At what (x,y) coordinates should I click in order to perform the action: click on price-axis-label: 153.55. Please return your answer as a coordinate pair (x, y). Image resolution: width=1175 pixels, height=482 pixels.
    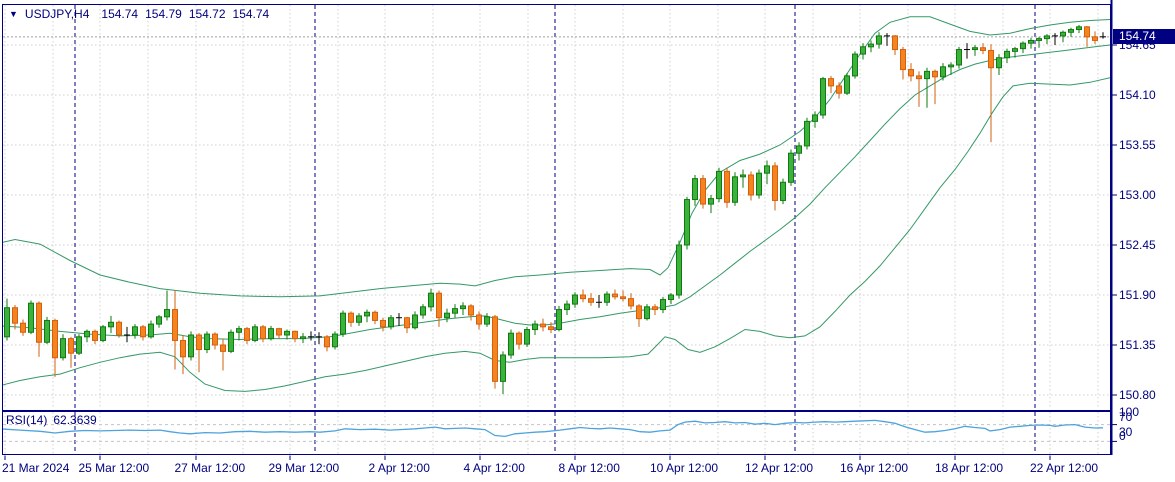
    Looking at the image, I should click on (1137, 144).